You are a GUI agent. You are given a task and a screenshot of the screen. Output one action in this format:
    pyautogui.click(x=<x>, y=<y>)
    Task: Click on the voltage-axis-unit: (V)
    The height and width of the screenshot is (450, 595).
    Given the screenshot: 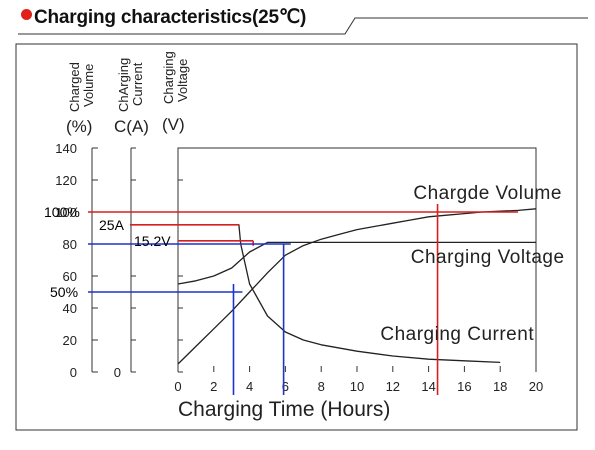 What is the action you would take?
    pyautogui.click(x=173, y=124)
    